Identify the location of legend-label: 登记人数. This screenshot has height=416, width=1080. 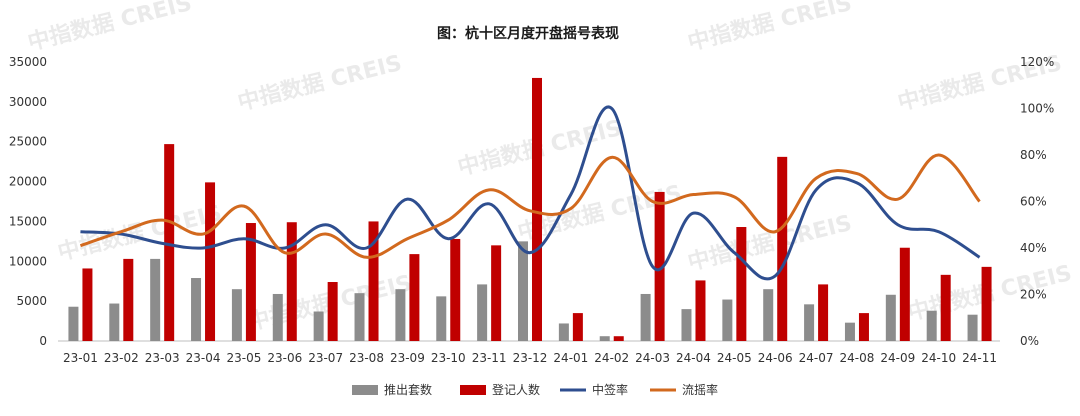
(516, 389).